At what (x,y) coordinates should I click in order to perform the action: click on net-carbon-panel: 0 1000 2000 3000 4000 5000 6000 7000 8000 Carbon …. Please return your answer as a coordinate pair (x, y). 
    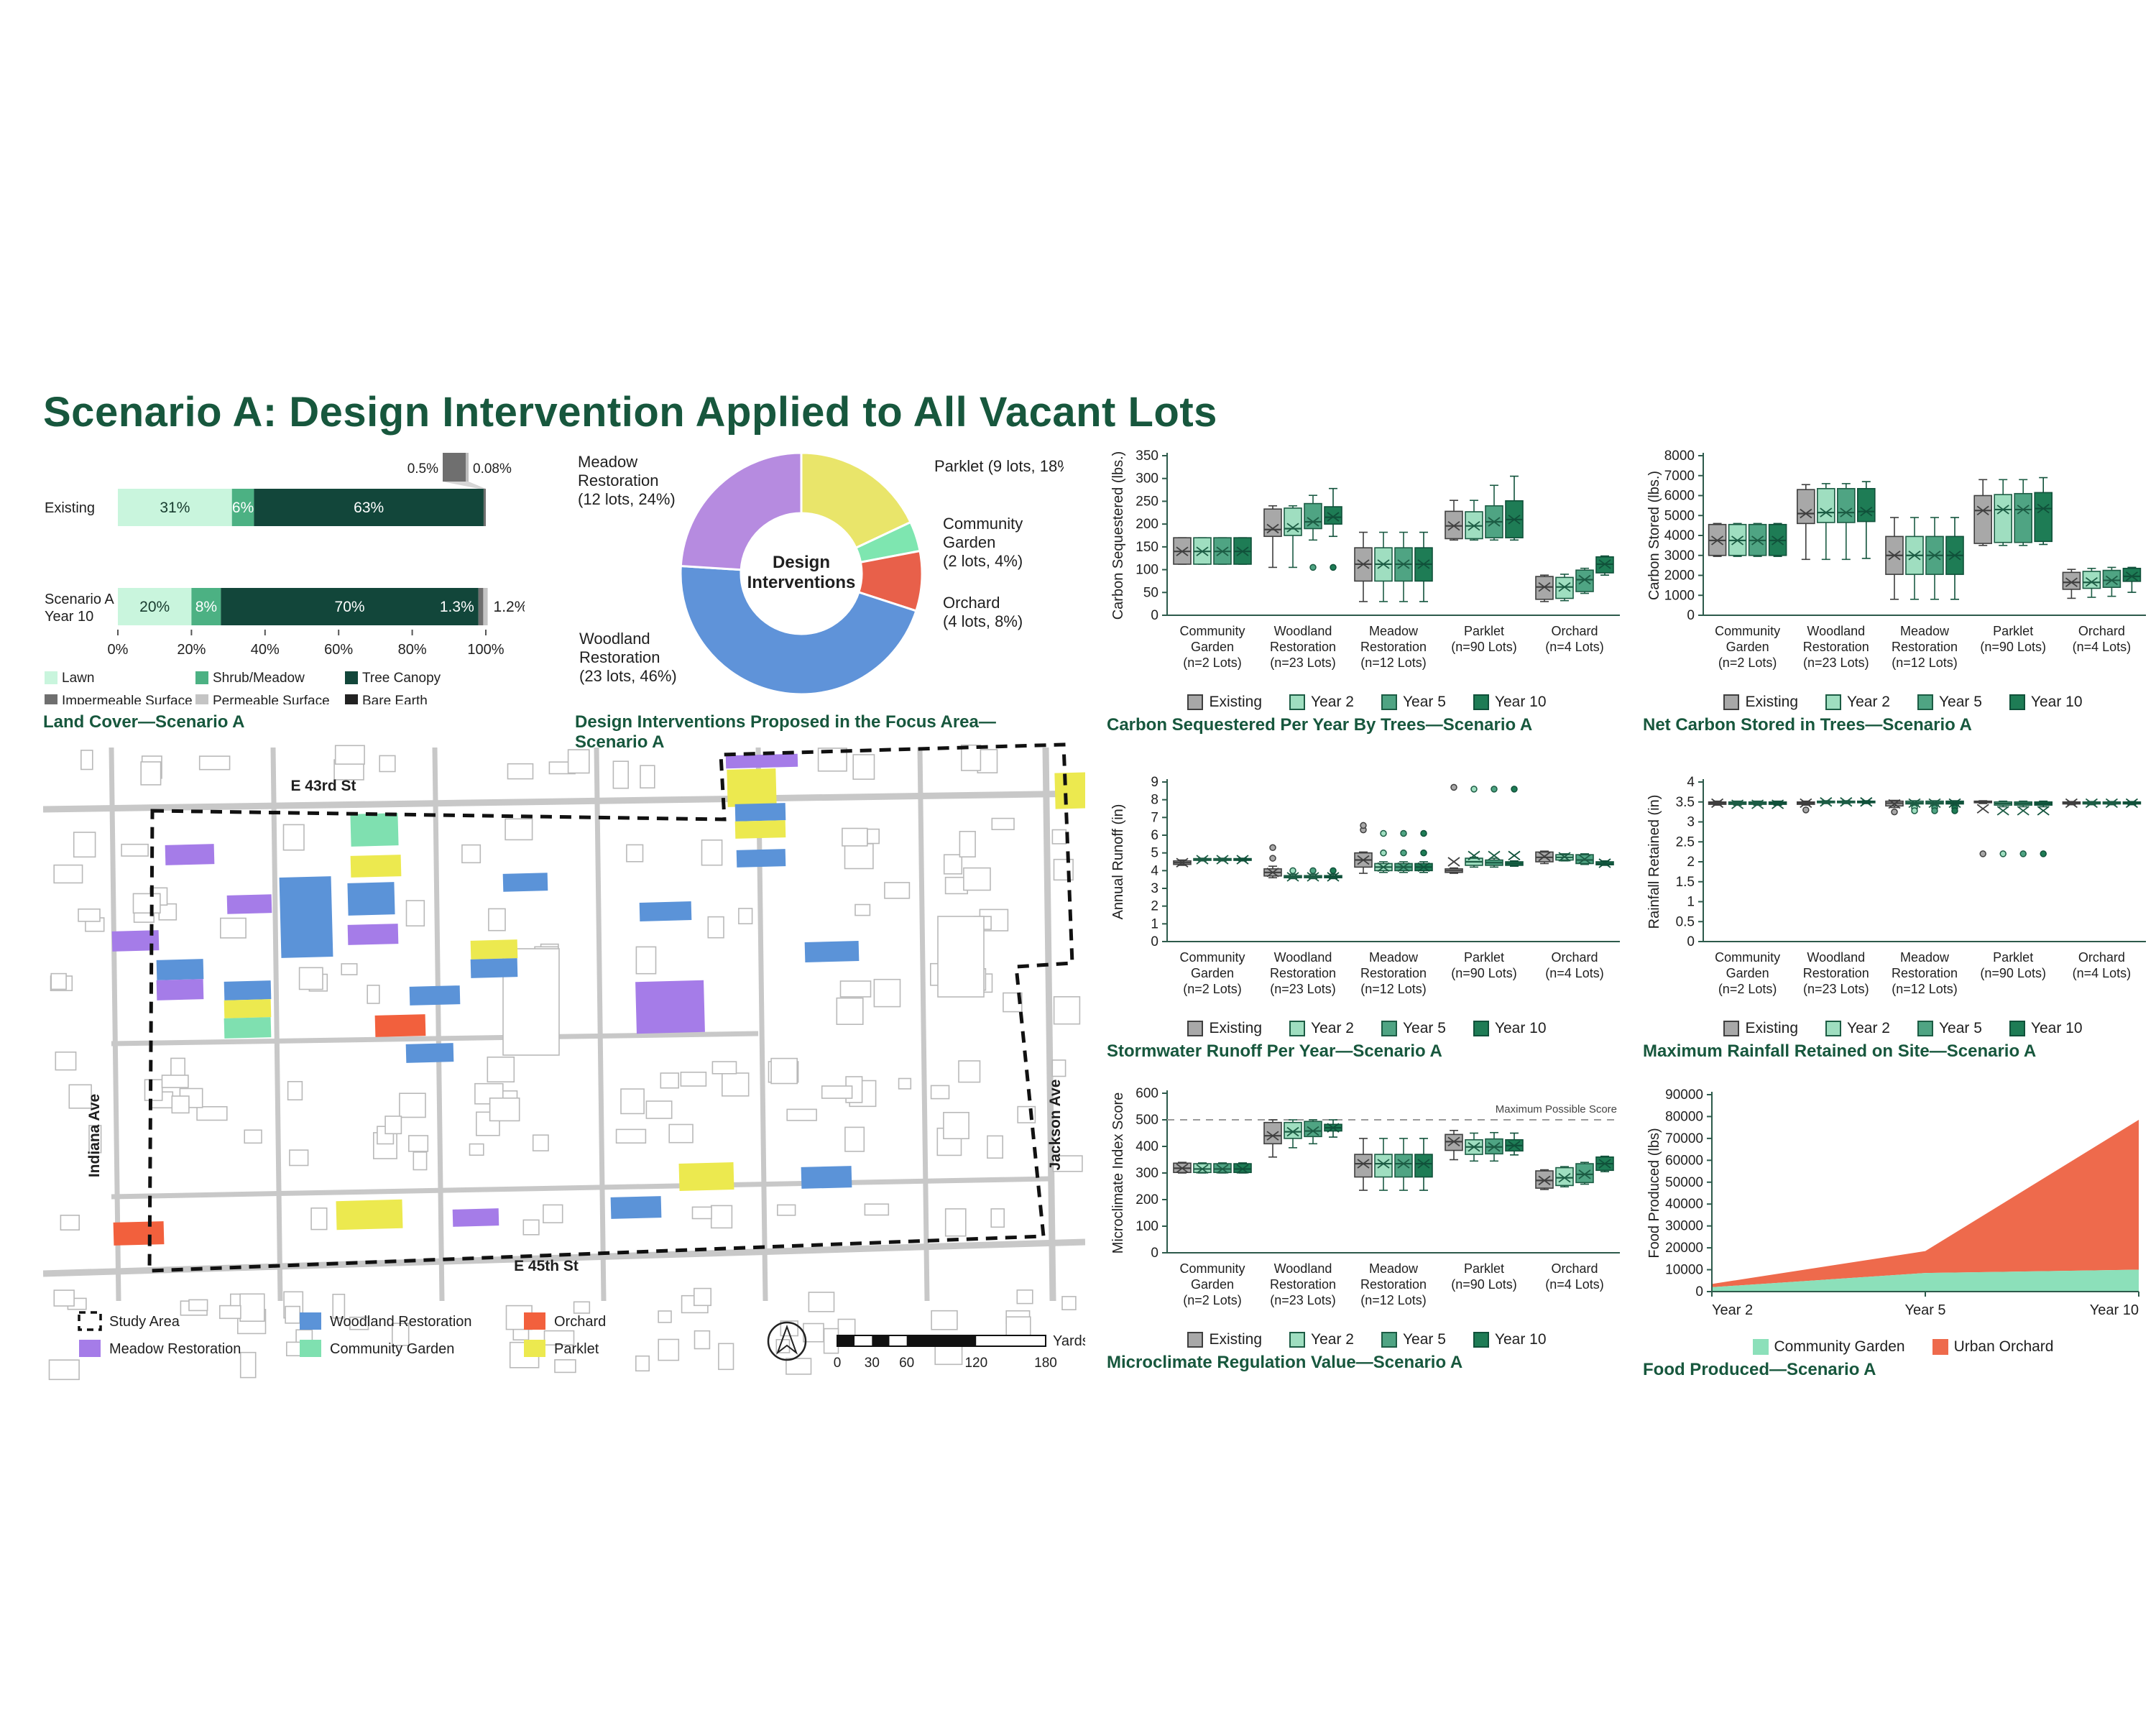
    Looking at the image, I should click on (1899, 589).